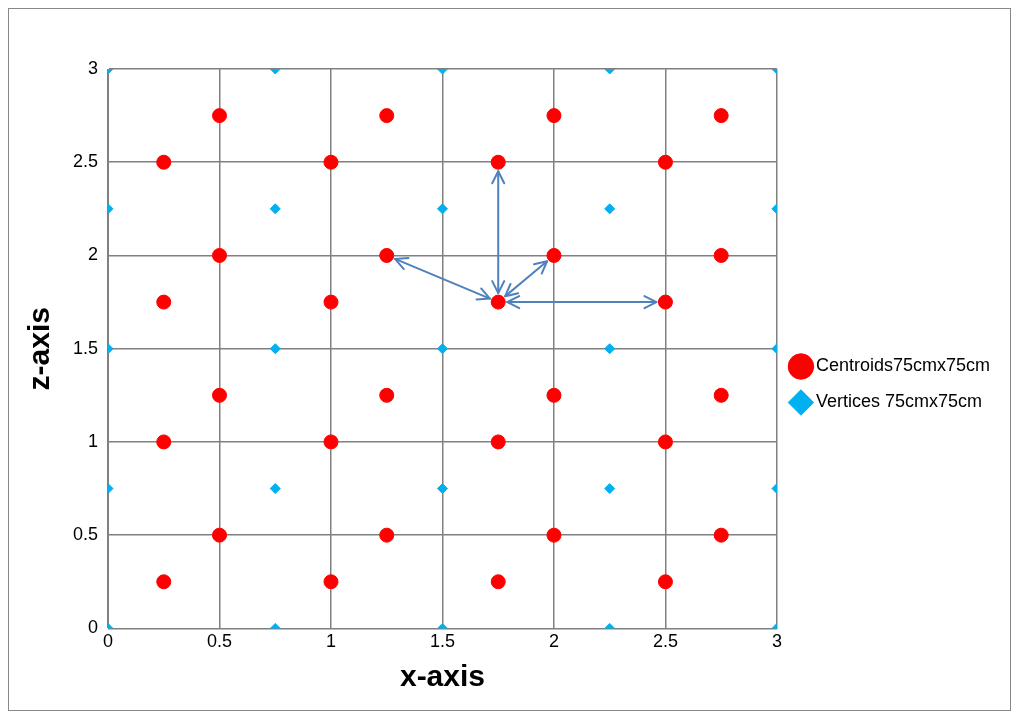  Describe the element at coordinates (330, 641) in the screenshot. I see `x-tick-label: 1` at that location.